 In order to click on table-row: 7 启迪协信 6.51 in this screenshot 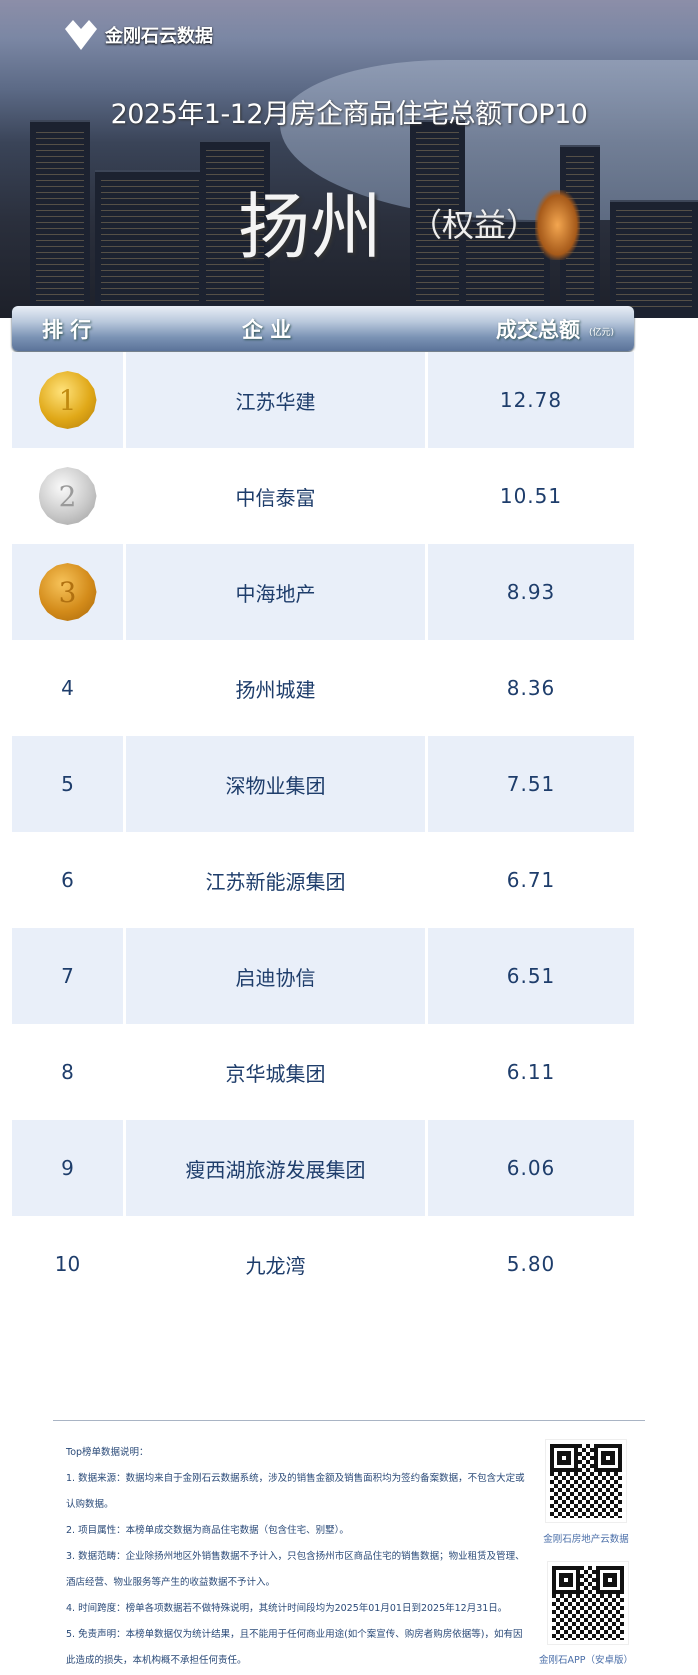, I will do `click(323, 976)`.